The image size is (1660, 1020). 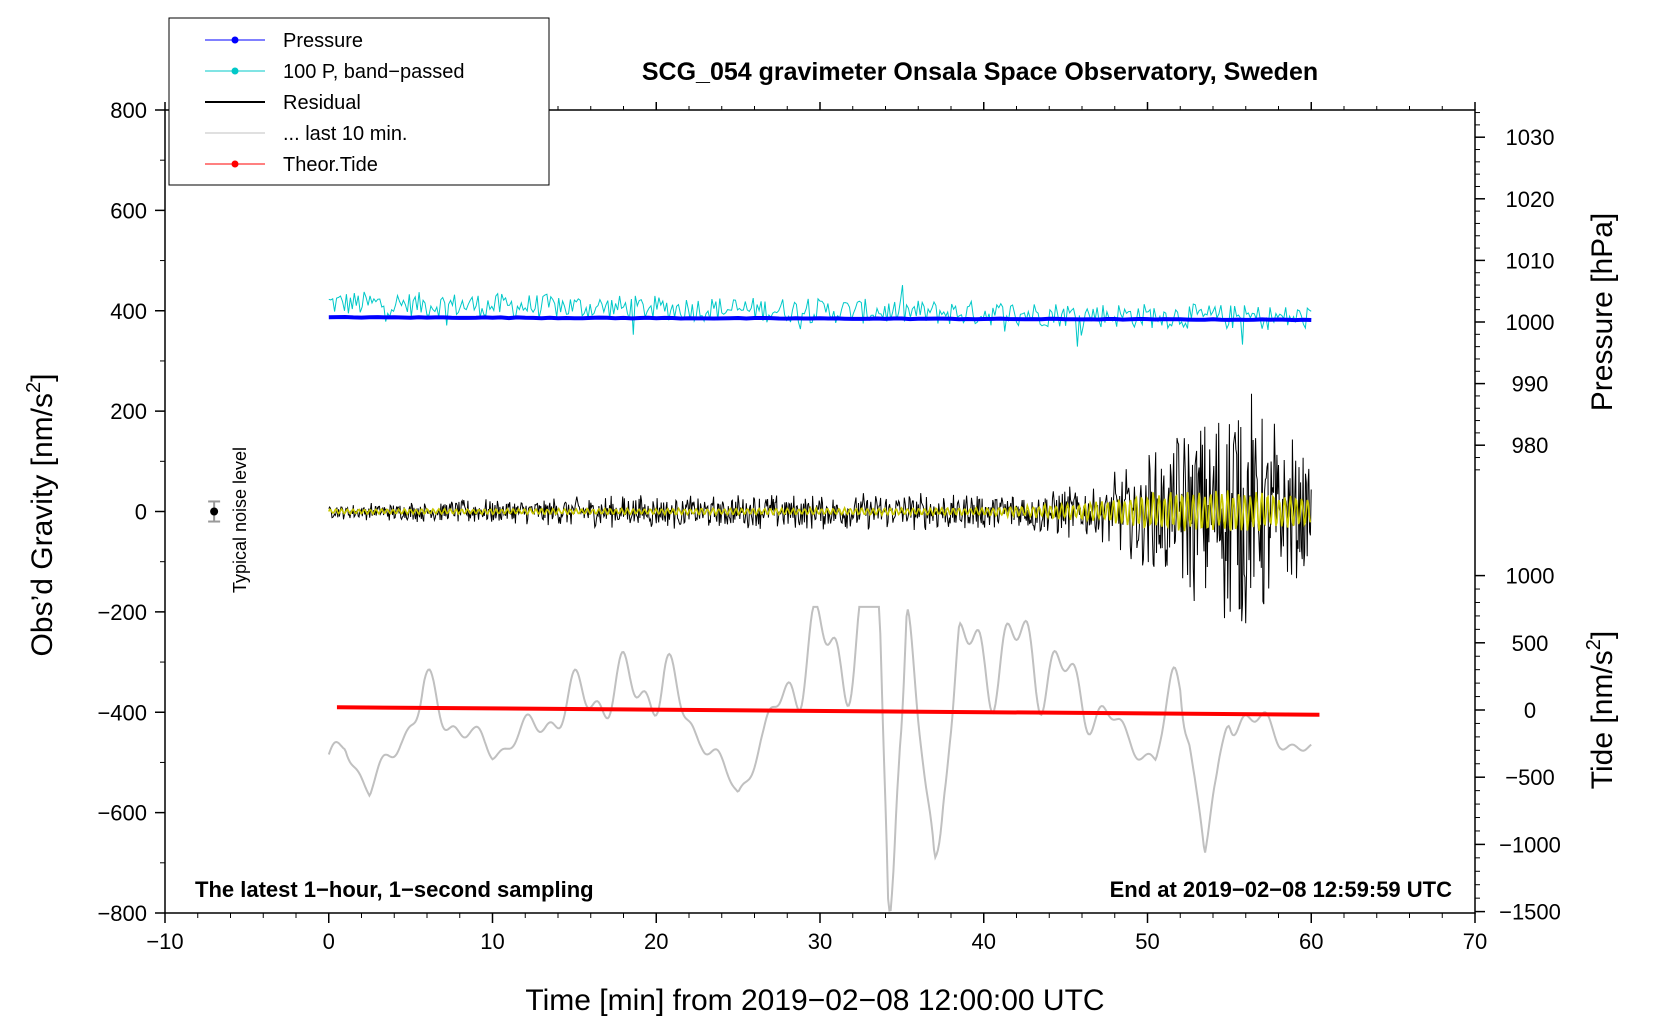 What do you see at coordinates (128, 411) in the screenshot?
I see `y-tick-label: 200` at bounding box center [128, 411].